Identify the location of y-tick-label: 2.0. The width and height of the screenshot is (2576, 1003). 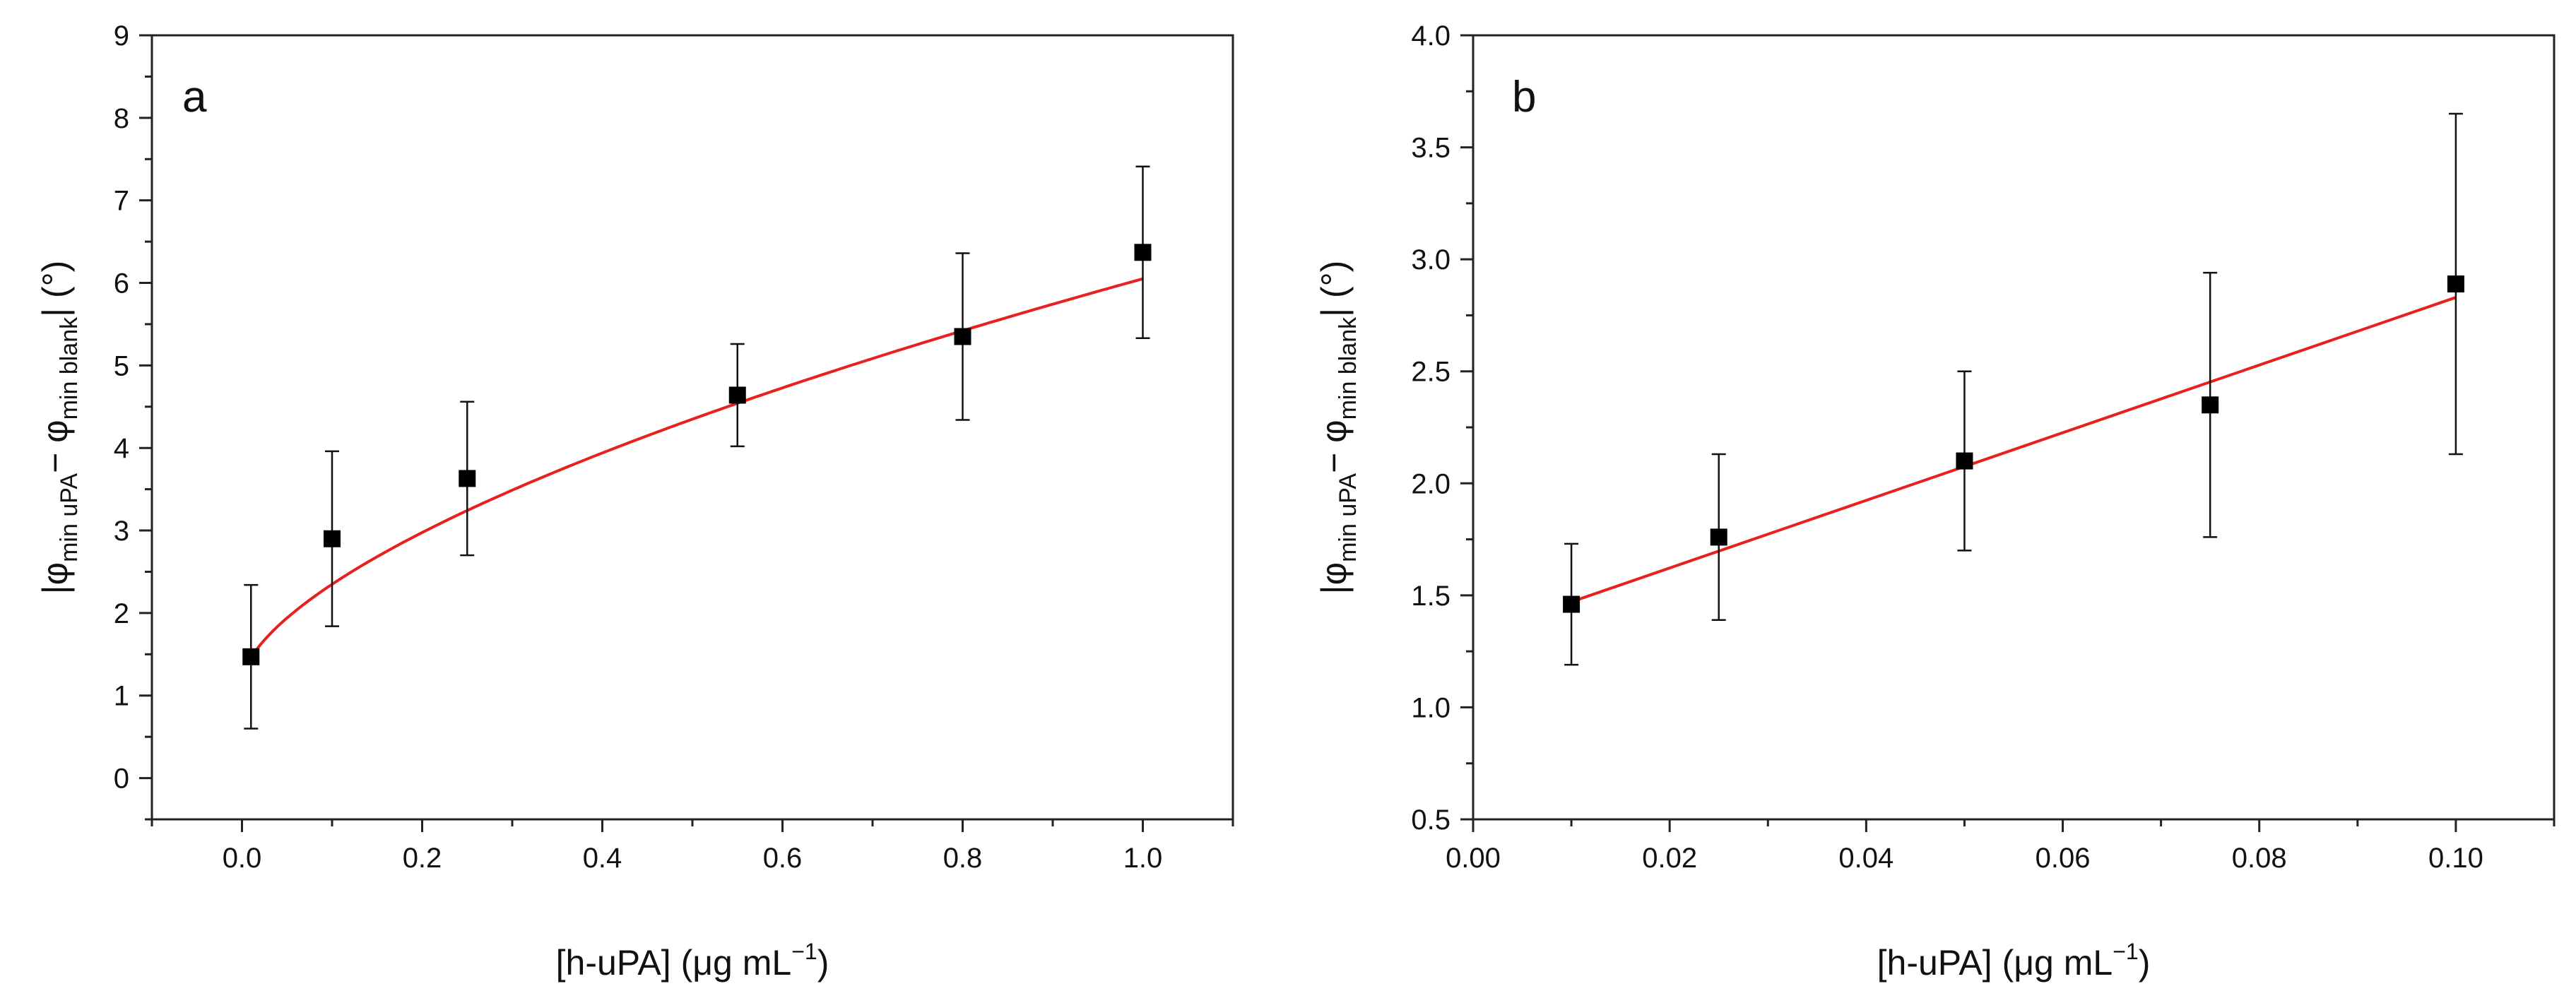
(1431, 483).